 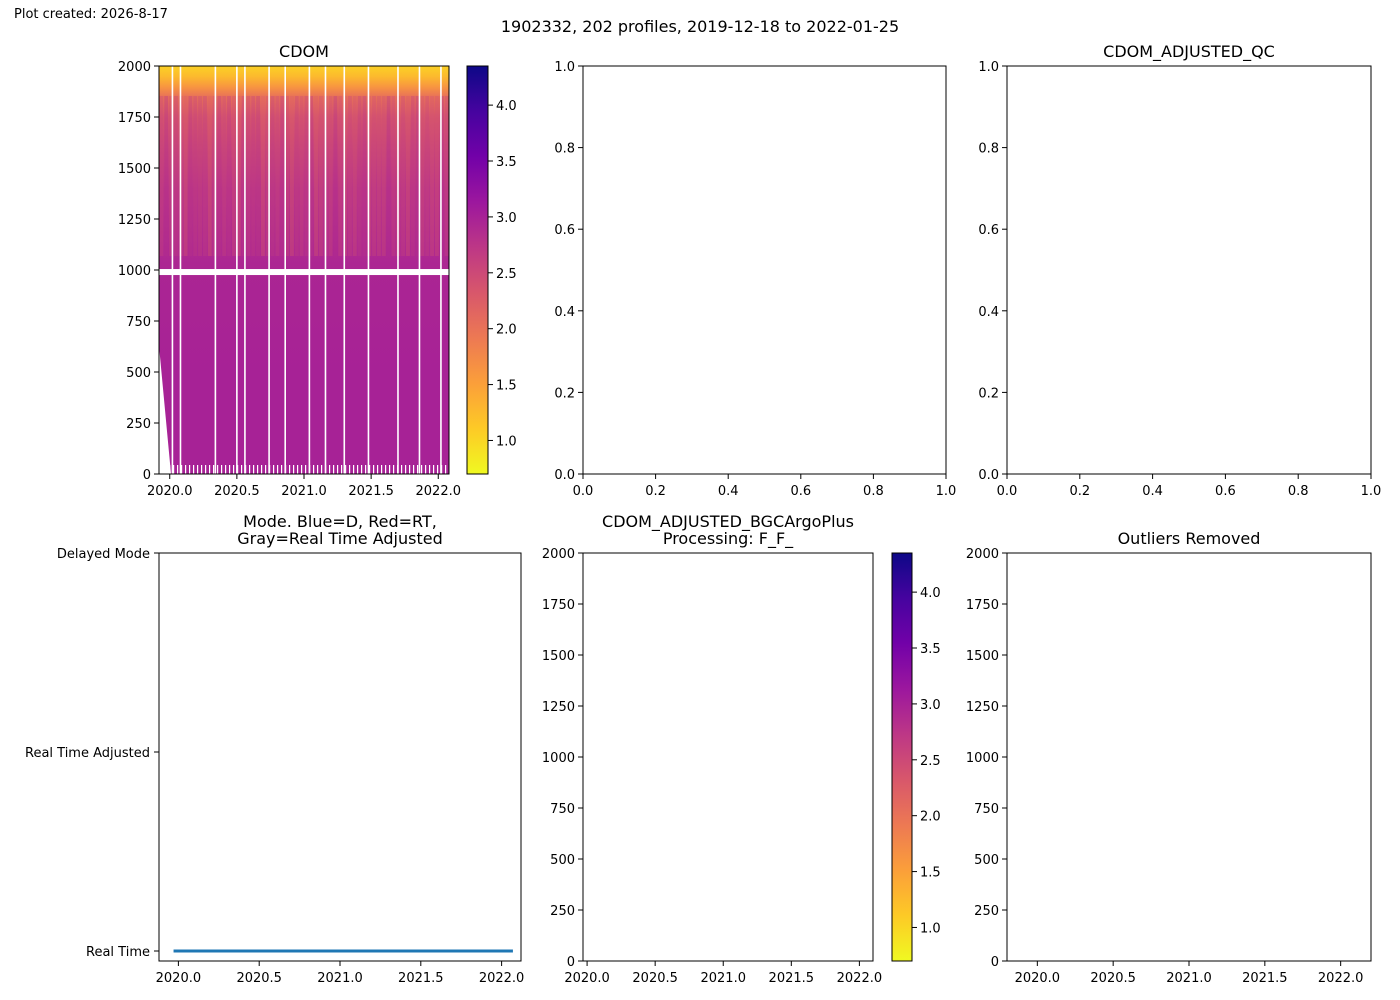 What do you see at coordinates (558, 758) in the screenshot?
I see `cdom-adjusted-bgcargoplus-ytick-label: 1000` at bounding box center [558, 758].